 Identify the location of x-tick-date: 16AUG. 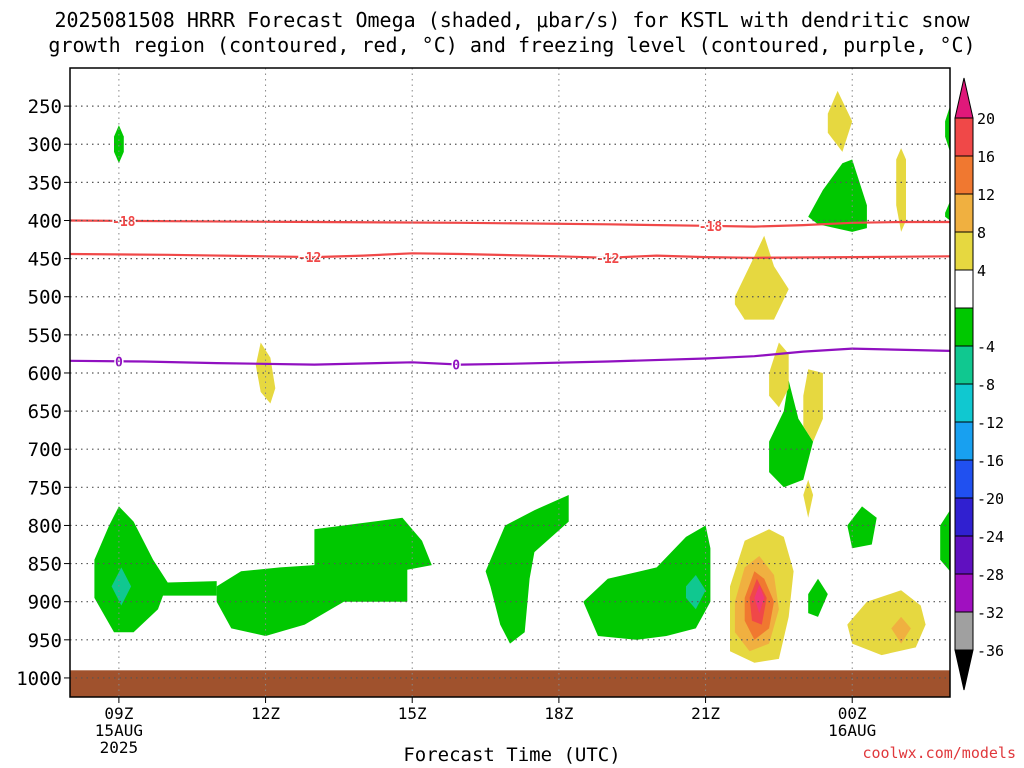
(852, 730).